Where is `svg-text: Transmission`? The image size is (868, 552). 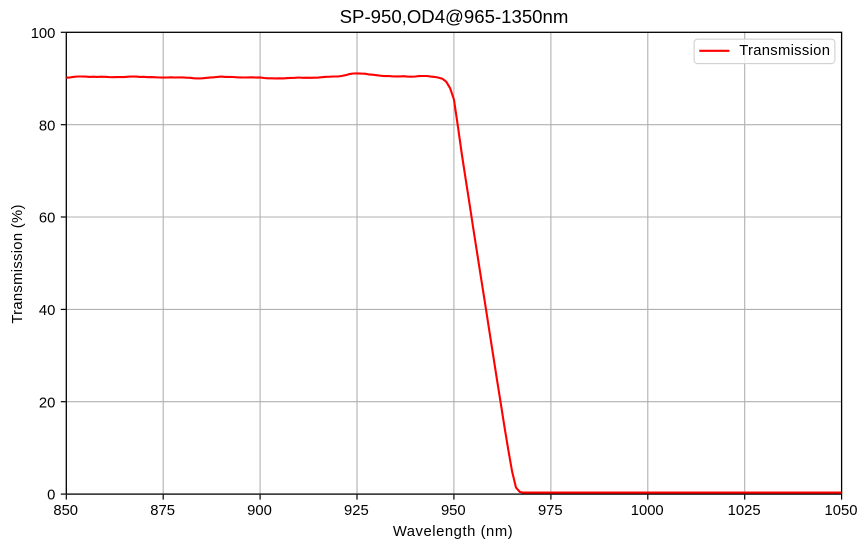
svg-text: Transmission is located at coordinates (784, 51).